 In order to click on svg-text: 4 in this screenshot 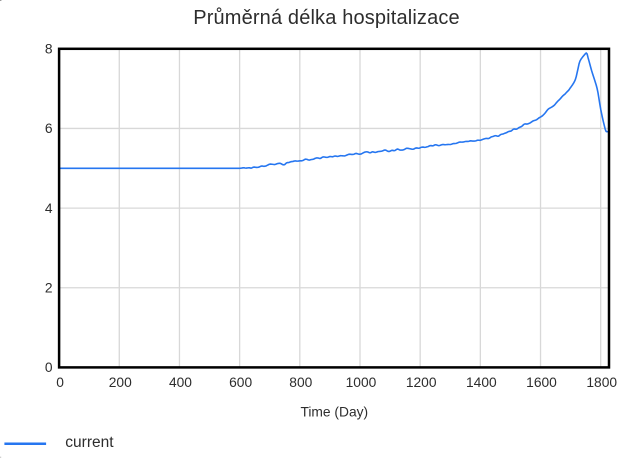, I will do `click(49, 208)`.